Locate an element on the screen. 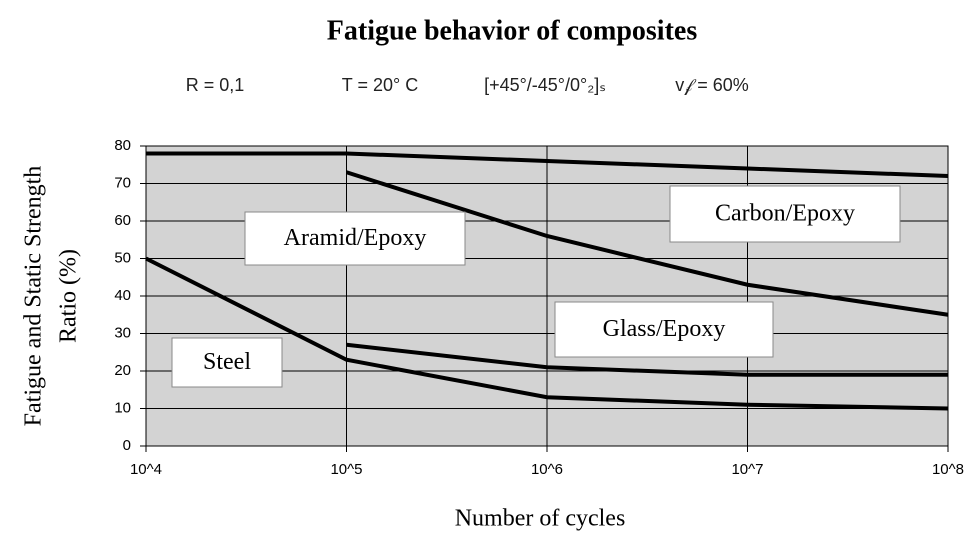 The width and height of the screenshot is (975, 533). y-tick-label: 60 is located at coordinates (122, 220).